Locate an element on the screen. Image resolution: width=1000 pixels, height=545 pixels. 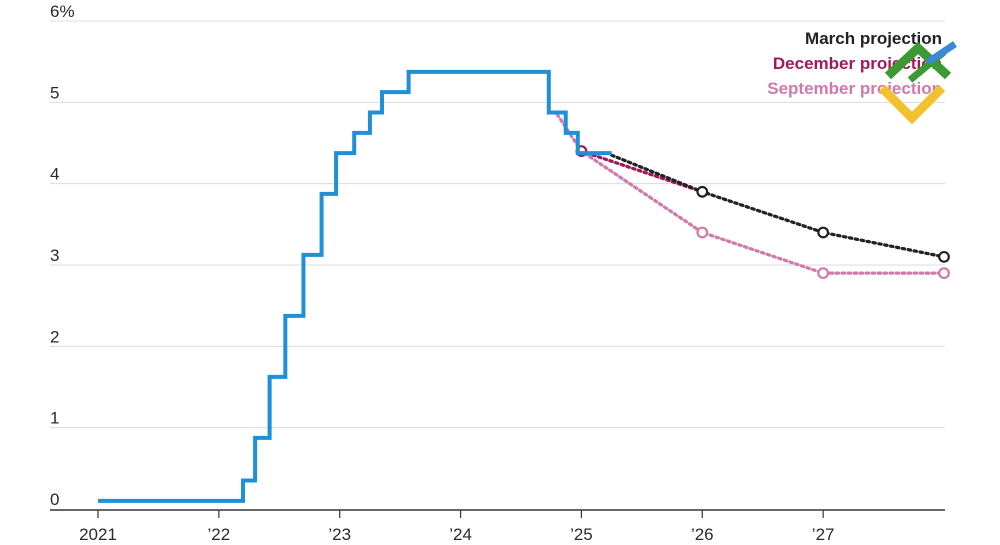
legend-item: March projection is located at coordinates (873, 38).